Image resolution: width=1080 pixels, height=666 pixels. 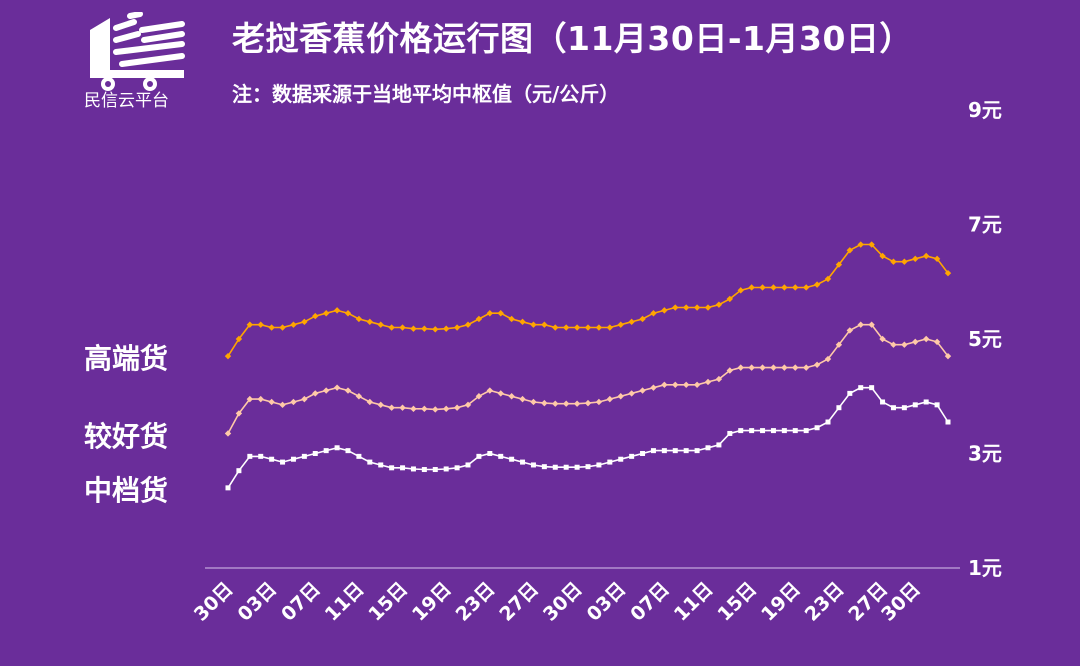 I want to click on y-tick-label: 9元, so click(x=985, y=110).